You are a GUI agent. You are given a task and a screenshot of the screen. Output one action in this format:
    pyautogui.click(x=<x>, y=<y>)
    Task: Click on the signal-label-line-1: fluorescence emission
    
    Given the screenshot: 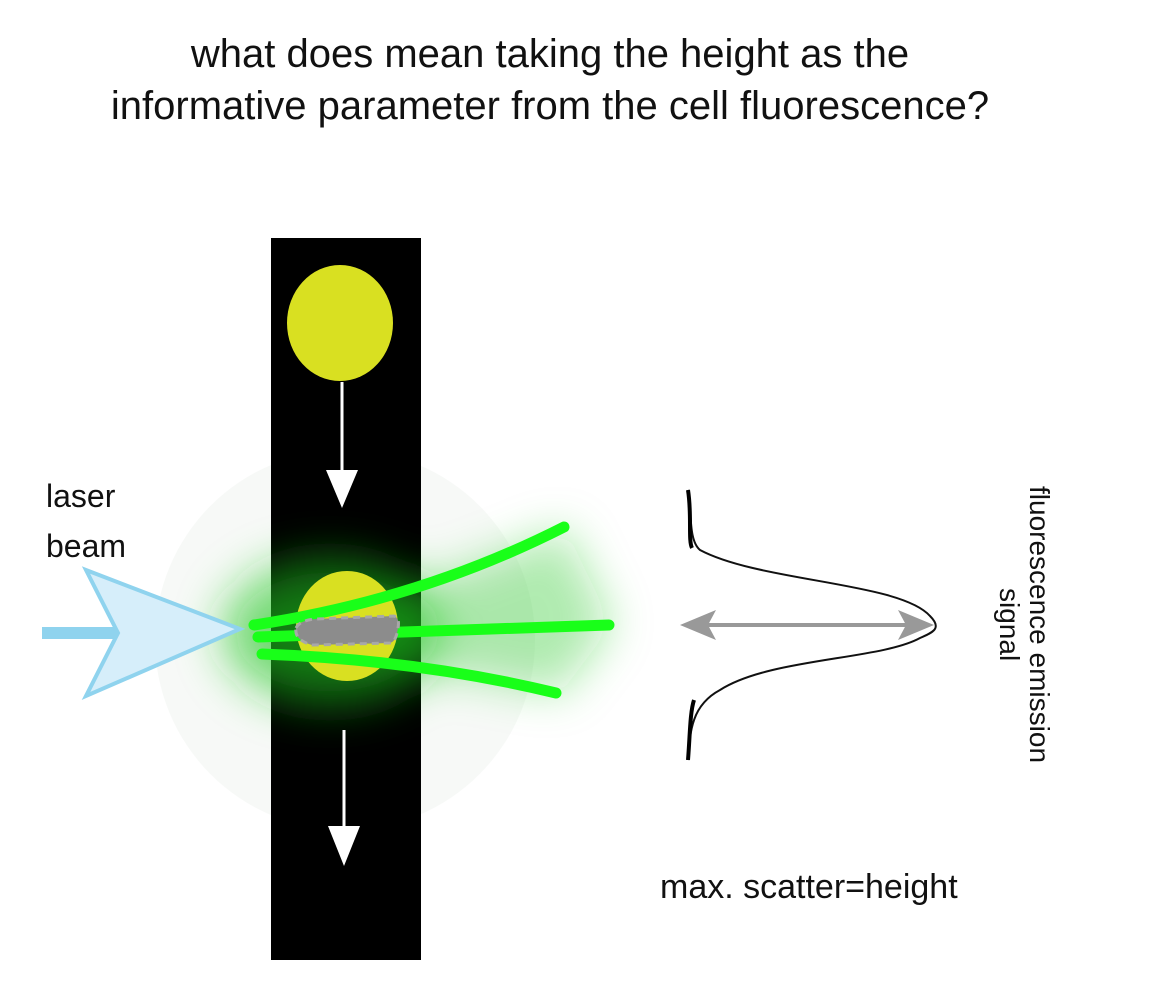 What is the action you would take?
    pyautogui.click(x=1039, y=625)
    